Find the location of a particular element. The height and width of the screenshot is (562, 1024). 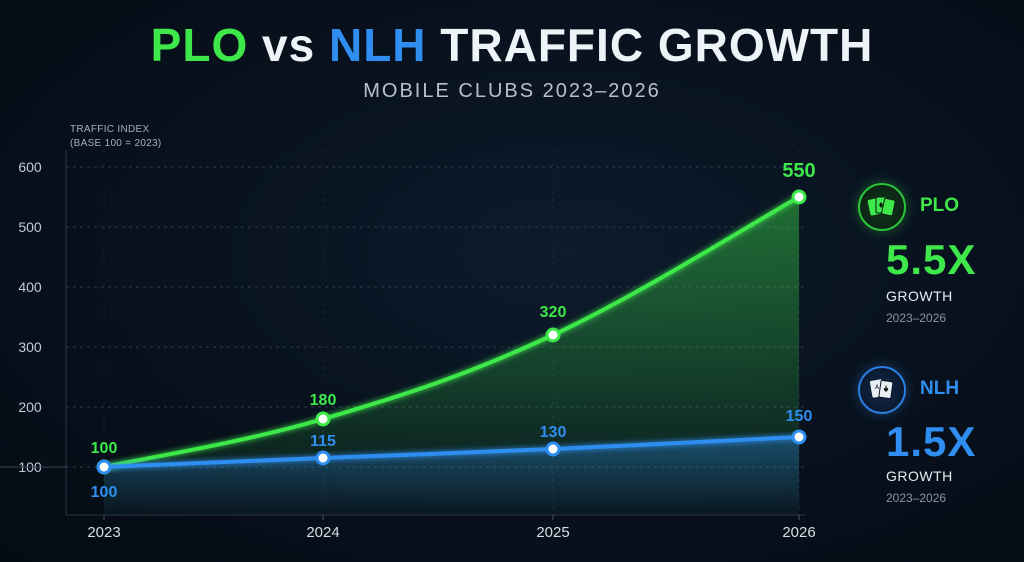

plo-badge is located at coordinates (882, 207).